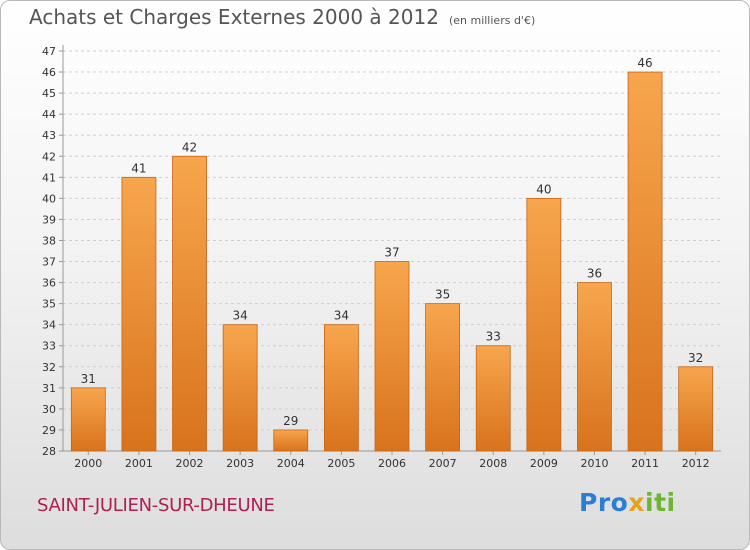 The image size is (750, 550). I want to click on y-tick-label: 39, so click(49, 219).